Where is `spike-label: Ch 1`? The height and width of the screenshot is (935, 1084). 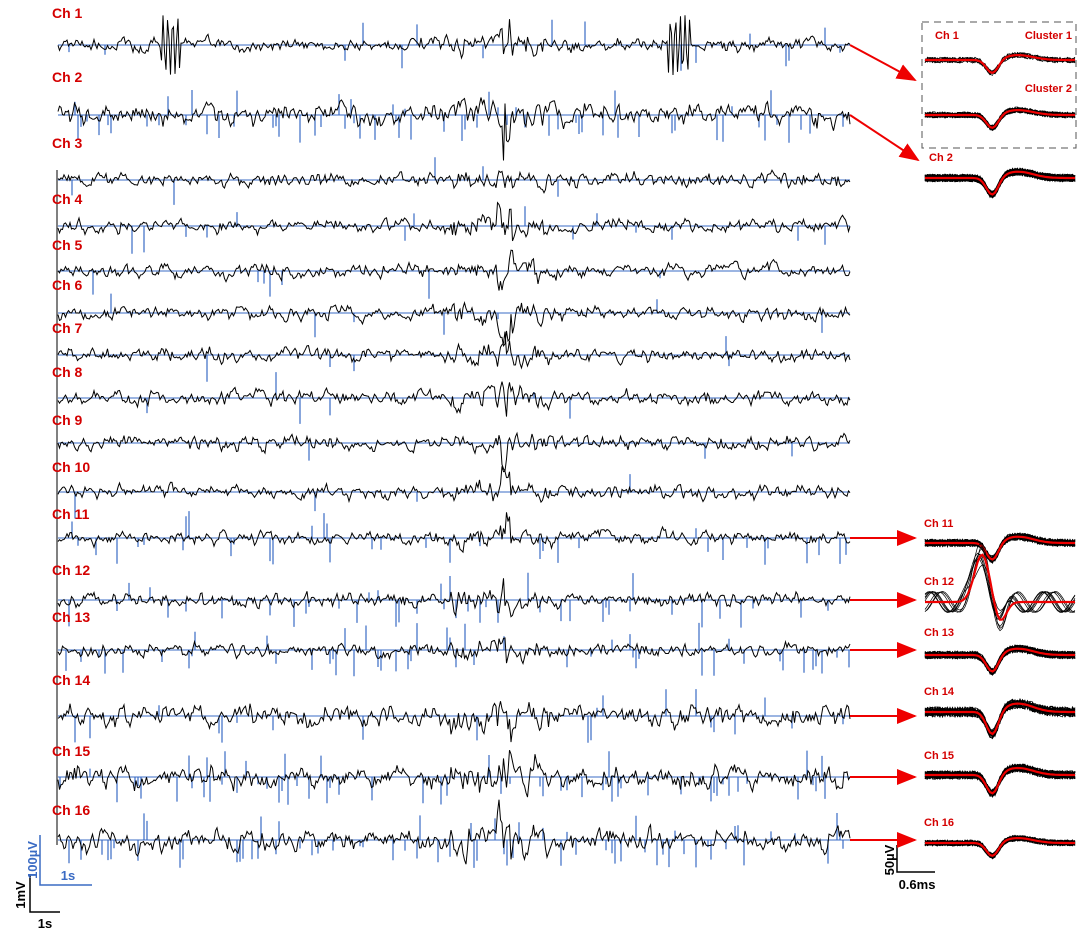 spike-label: Ch 1 is located at coordinates (947, 36).